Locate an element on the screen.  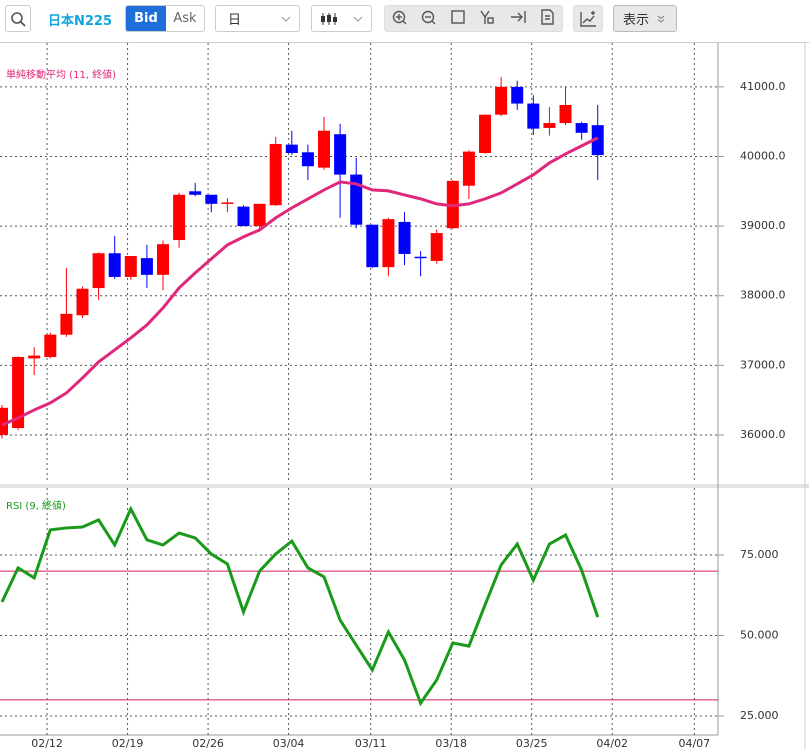
series-label: RSI (9, 終値) is located at coordinates (36, 505).